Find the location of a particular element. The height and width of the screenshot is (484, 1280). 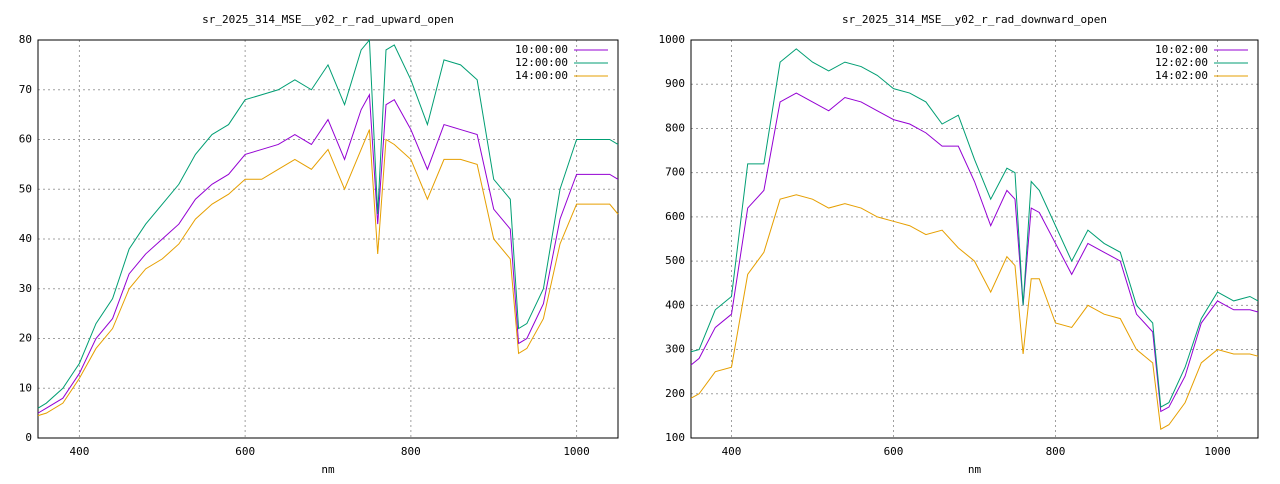

y-tick-label: 80 is located at coordinates (25, 39).